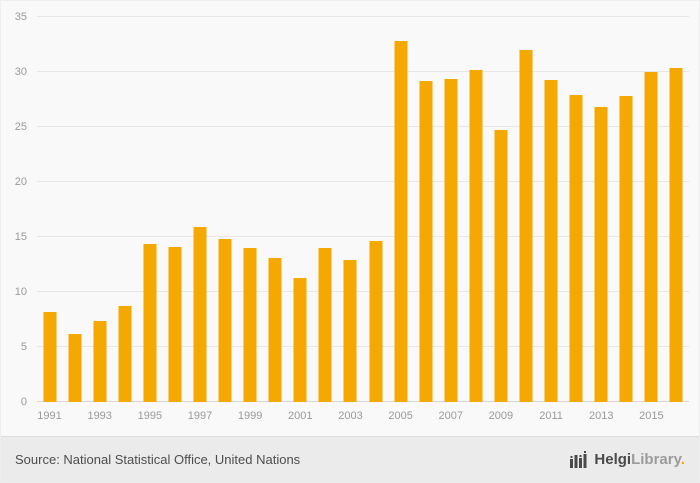 The height and width of the screenshot is (483, 700). Describe the element at coordinates (20, 182) in the screenshot. I see `y-tick-label-20: 20` at that location.